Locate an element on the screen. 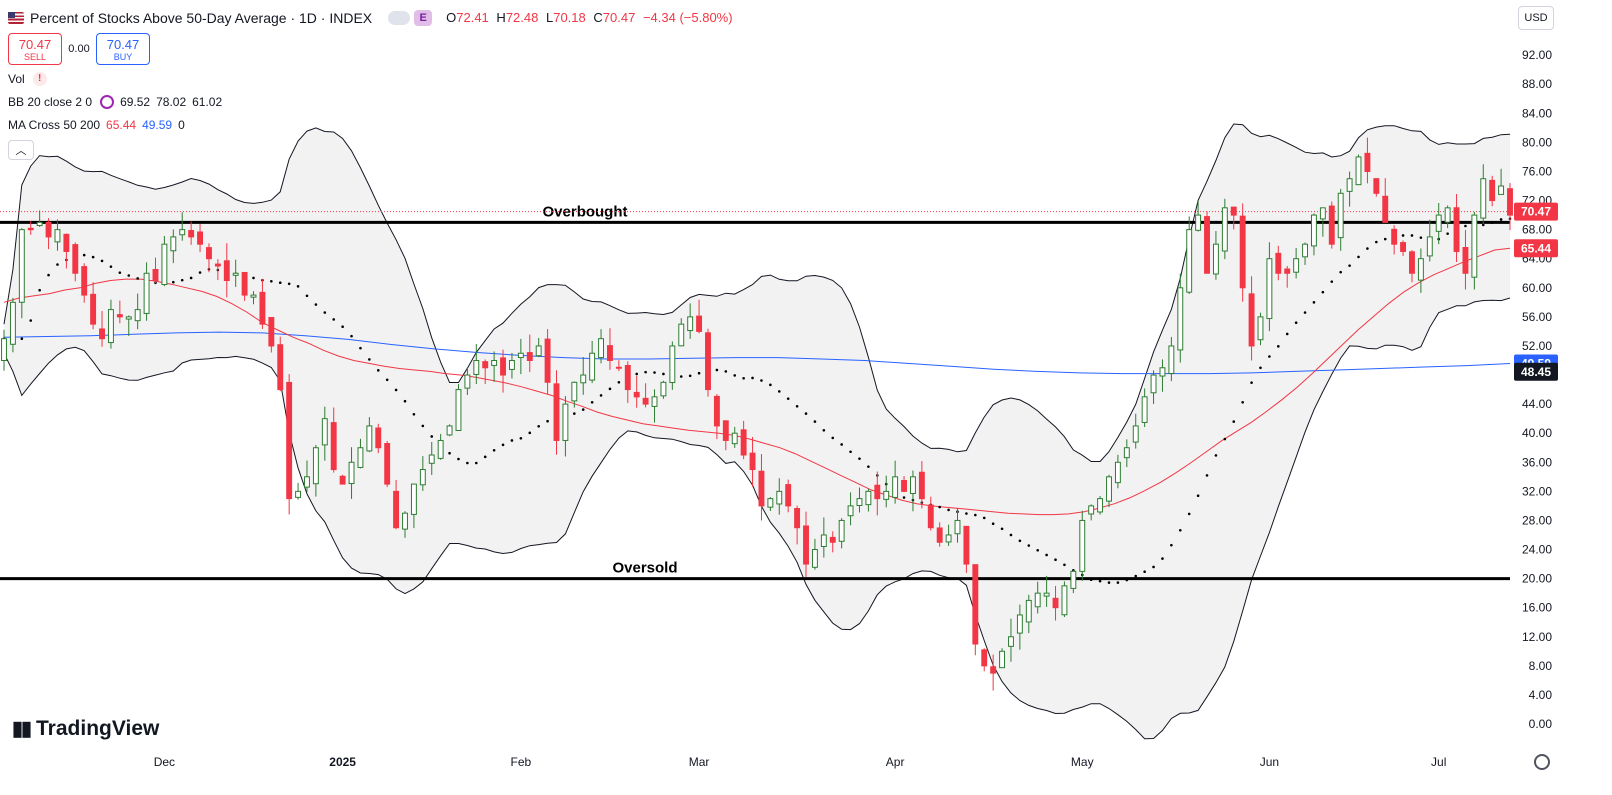  collapse-legend-button: ︿ is located at coordinates (21, 150).